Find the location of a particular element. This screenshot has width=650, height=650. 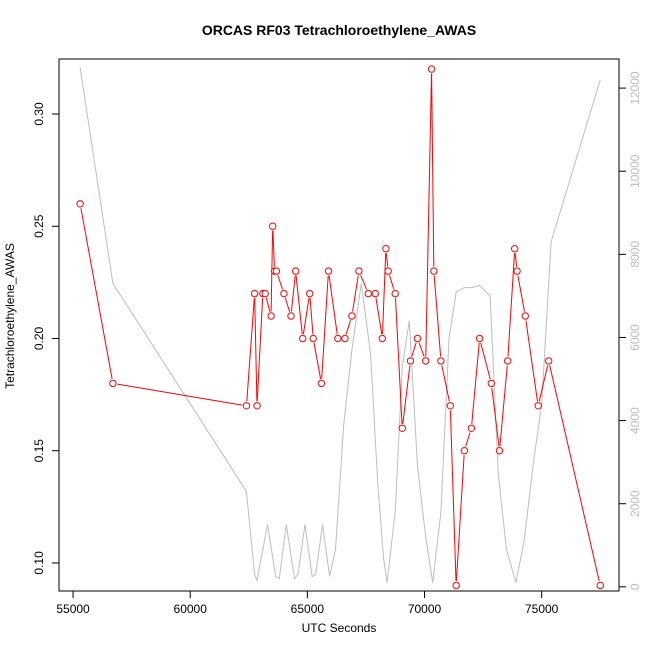

x-tick-label: 65000 is located at coordinates (308, 609).